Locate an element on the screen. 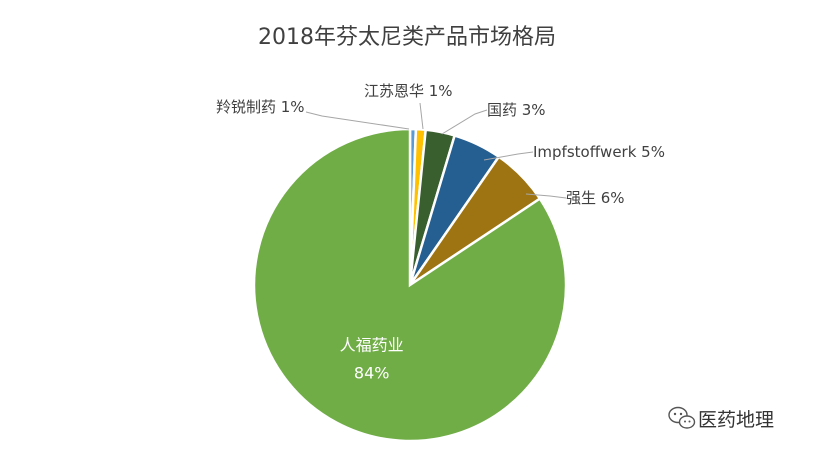 The width and height of the screenshot is (815, 454). watermark: 医药地理 is located at coordinates (721, 418).